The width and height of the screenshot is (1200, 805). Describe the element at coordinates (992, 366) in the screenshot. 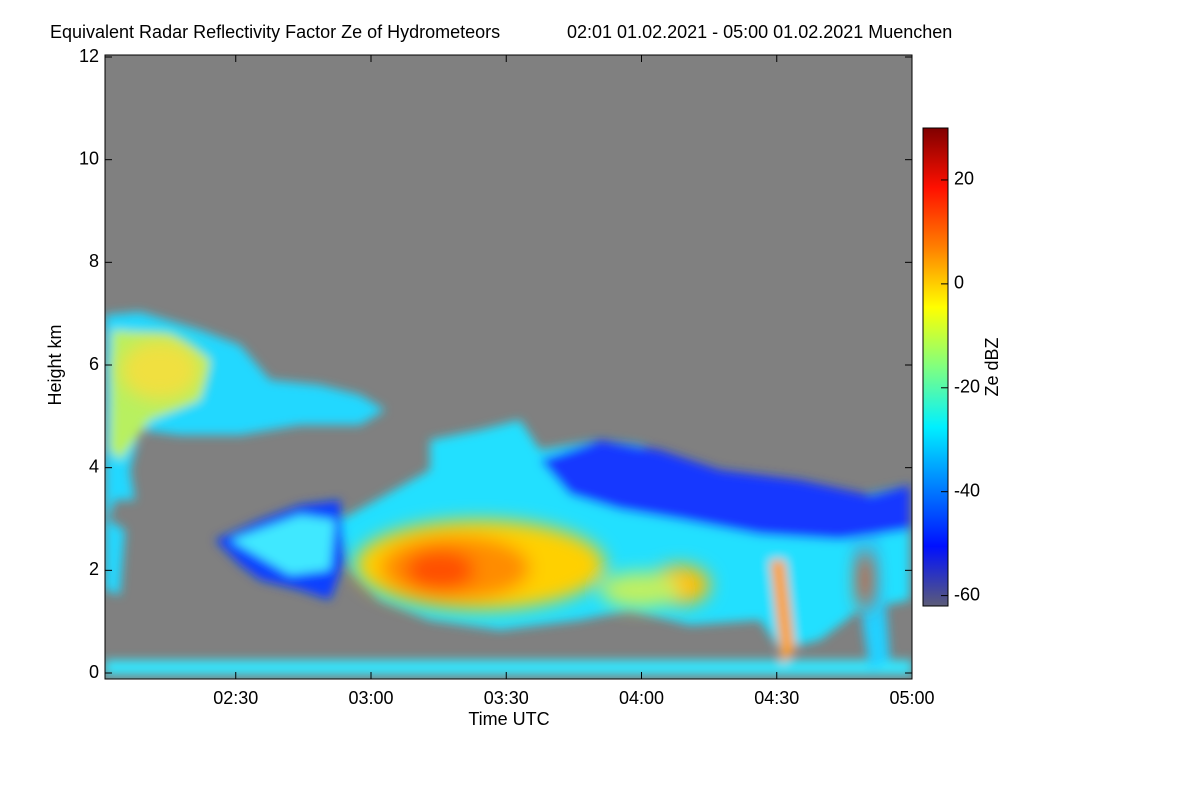

I see `colorbar-label: Ze dBZ` at that location.